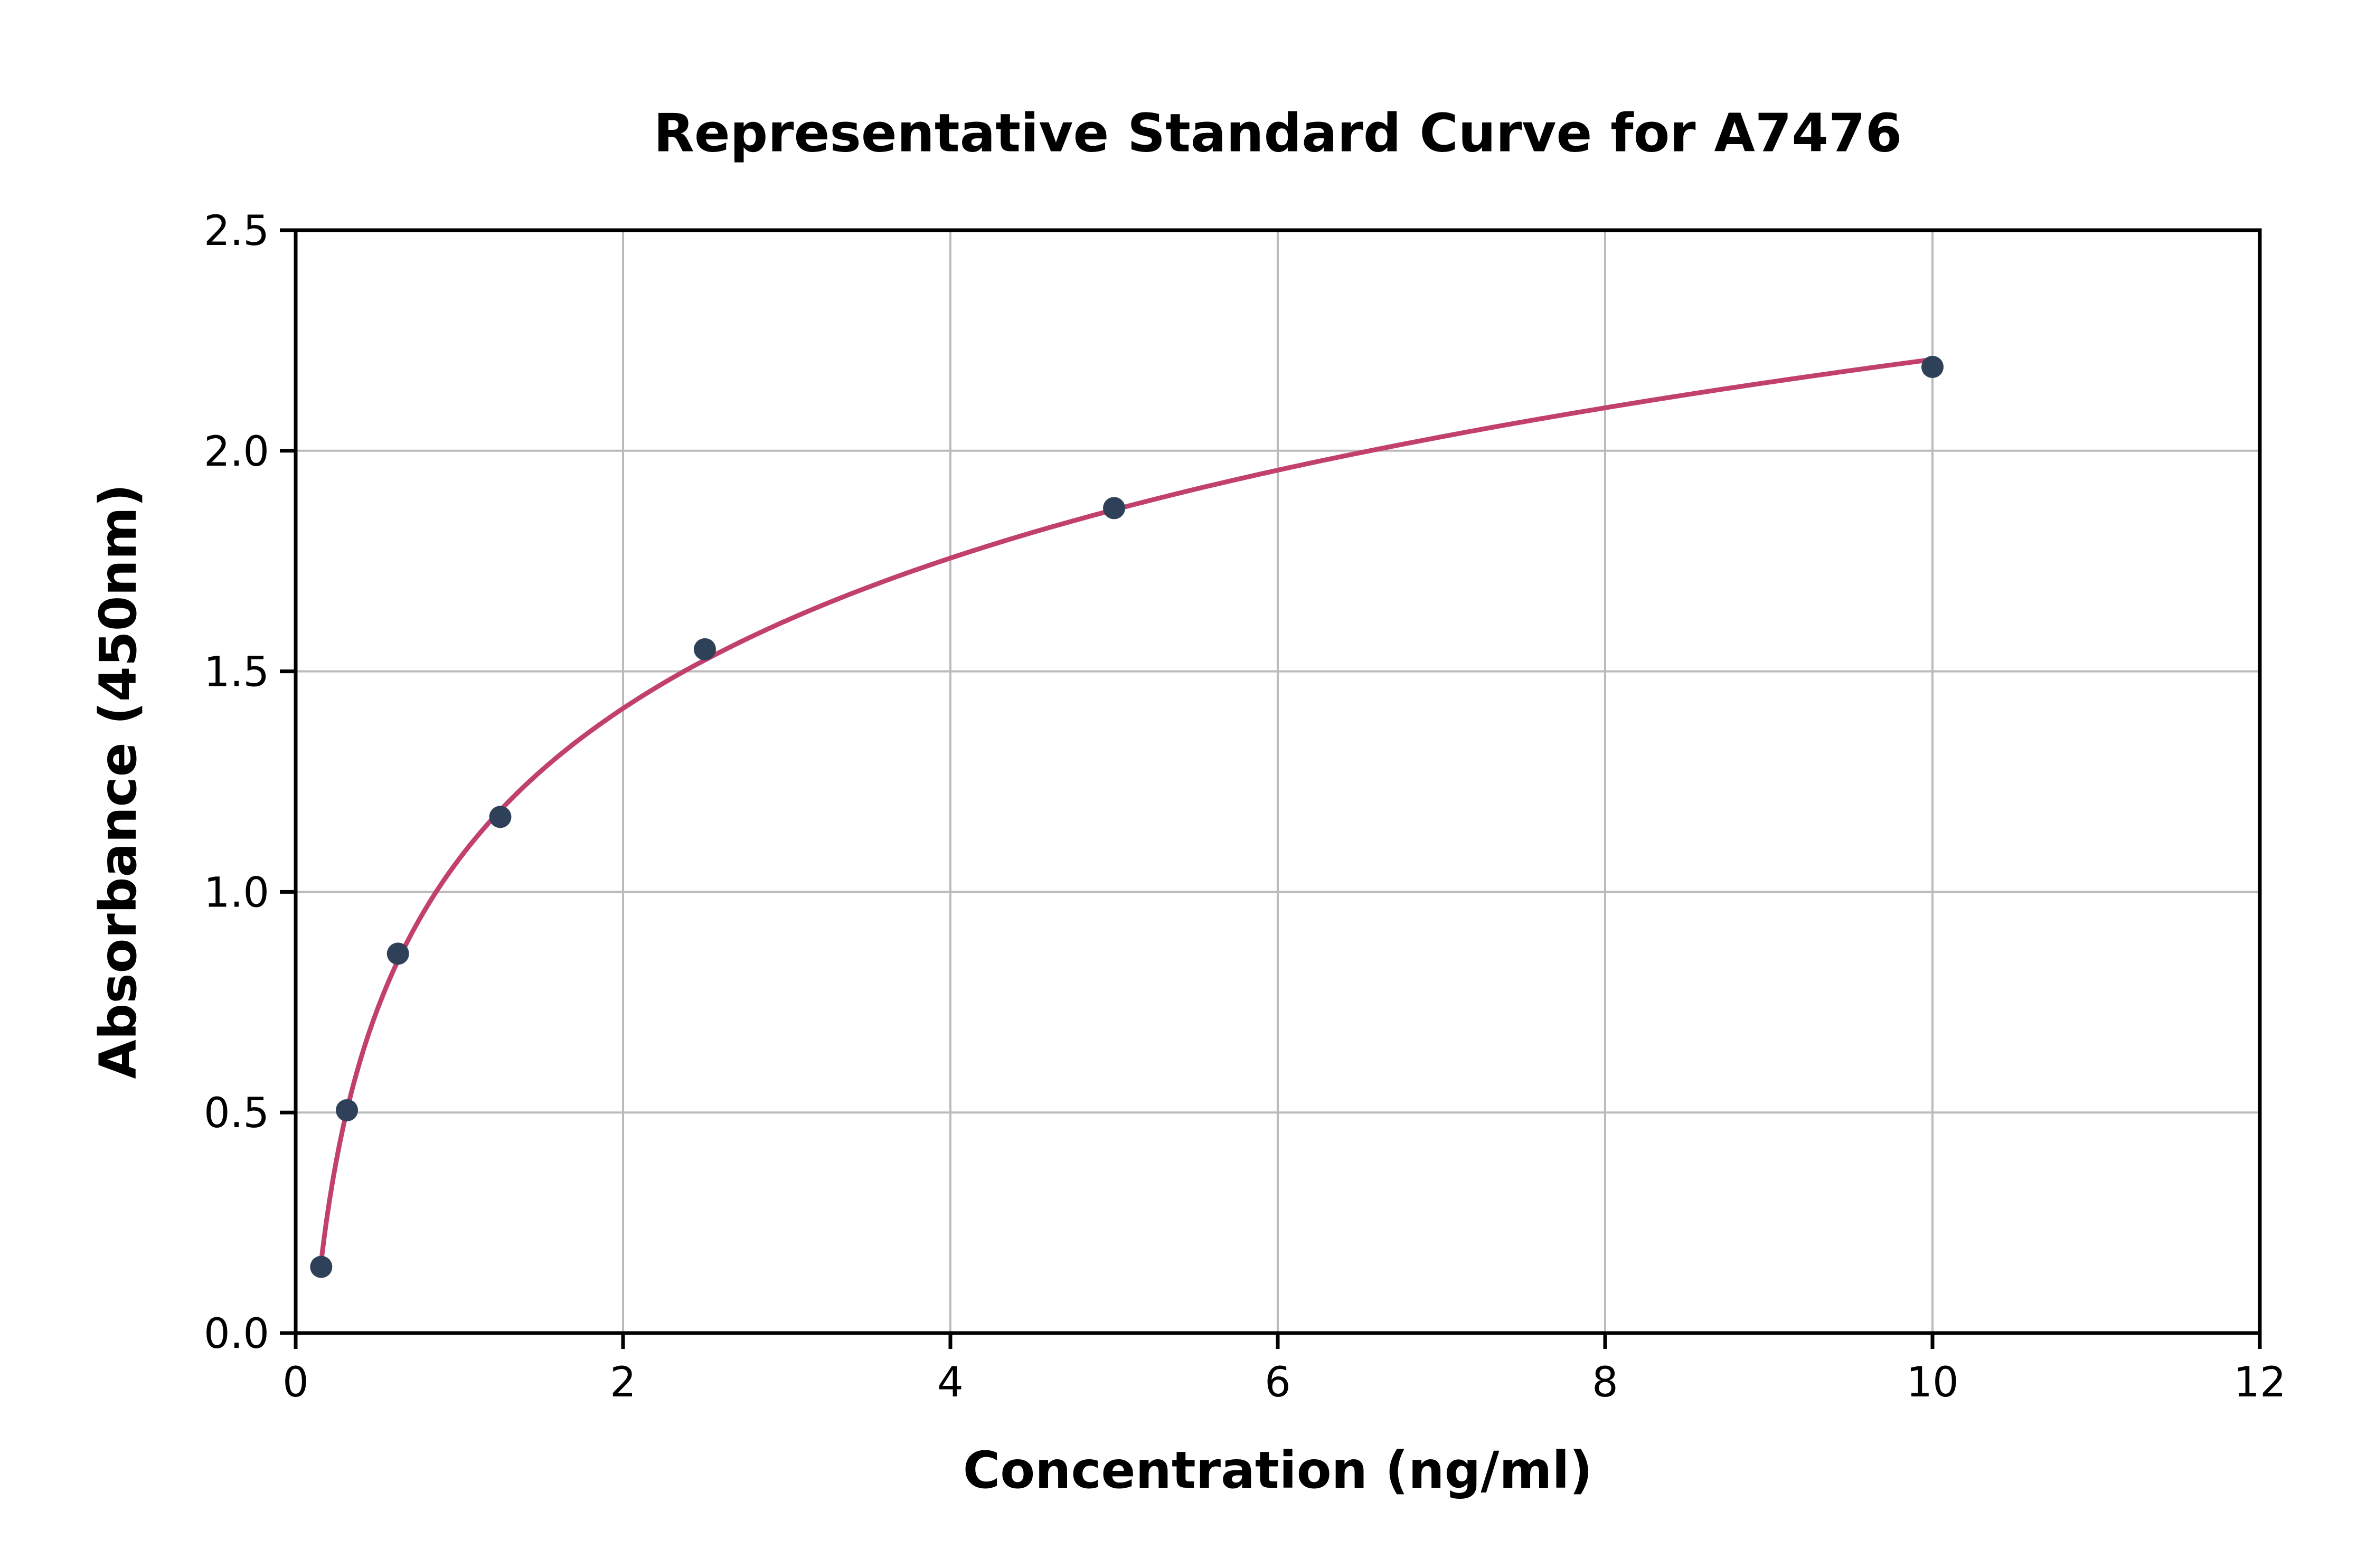 The width and height of the screenshot is (2376, 1568). Describe the element at coordinates (1278, 1383) in the screenshot. I see `x-tick-label: 6` at that location.